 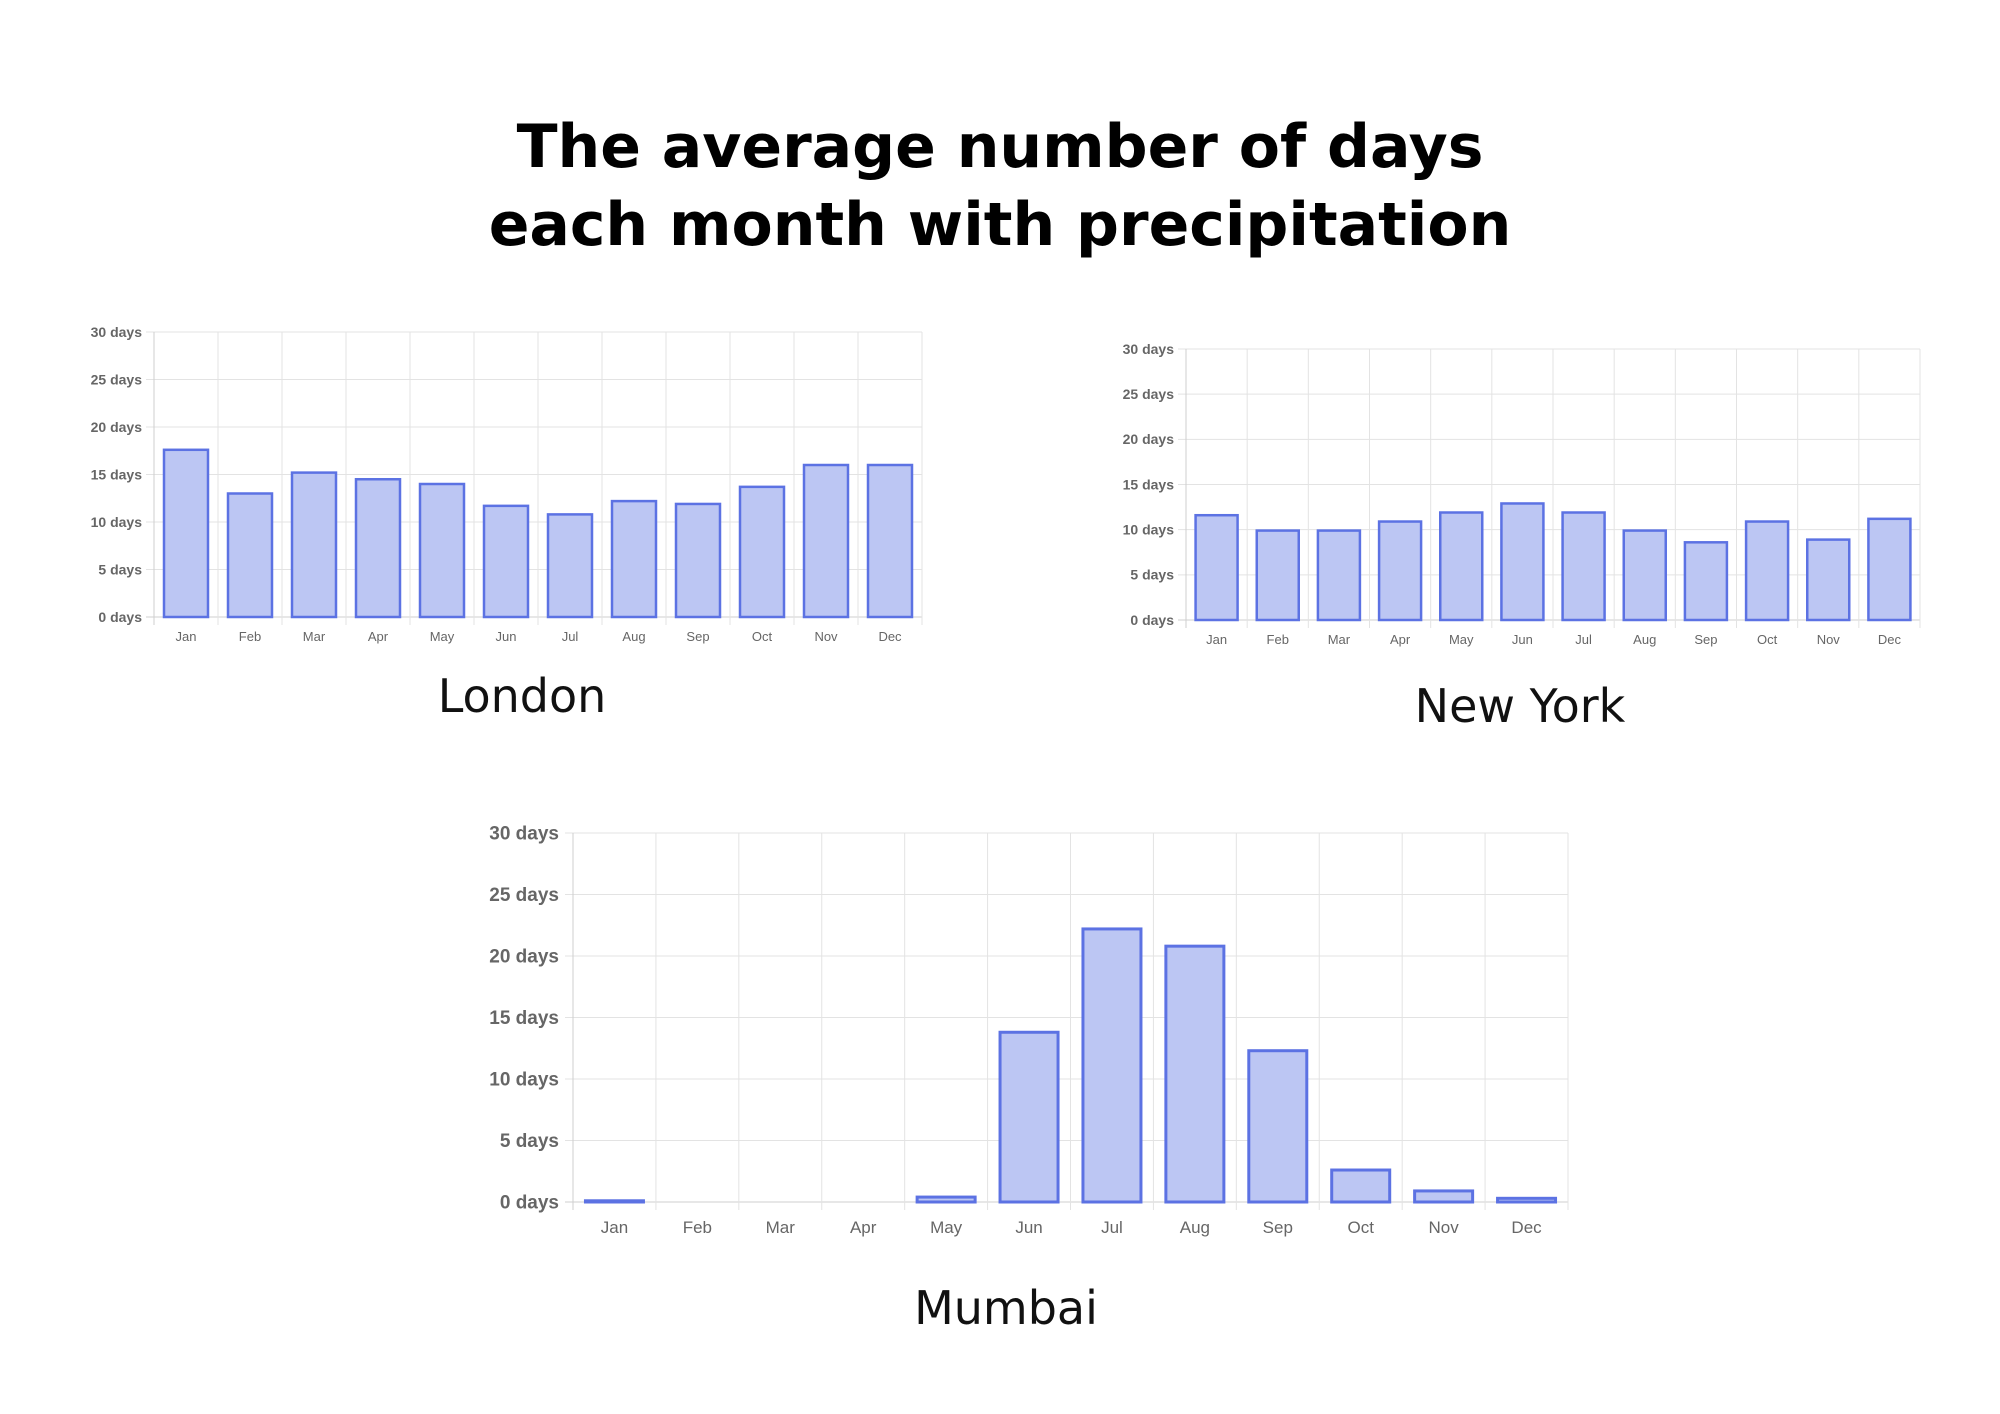 What do you see at coordinates (1583, 639) in the screenshot?
I see `new-york-x-tick-label: Jul` at bounding box center [1583, 639].